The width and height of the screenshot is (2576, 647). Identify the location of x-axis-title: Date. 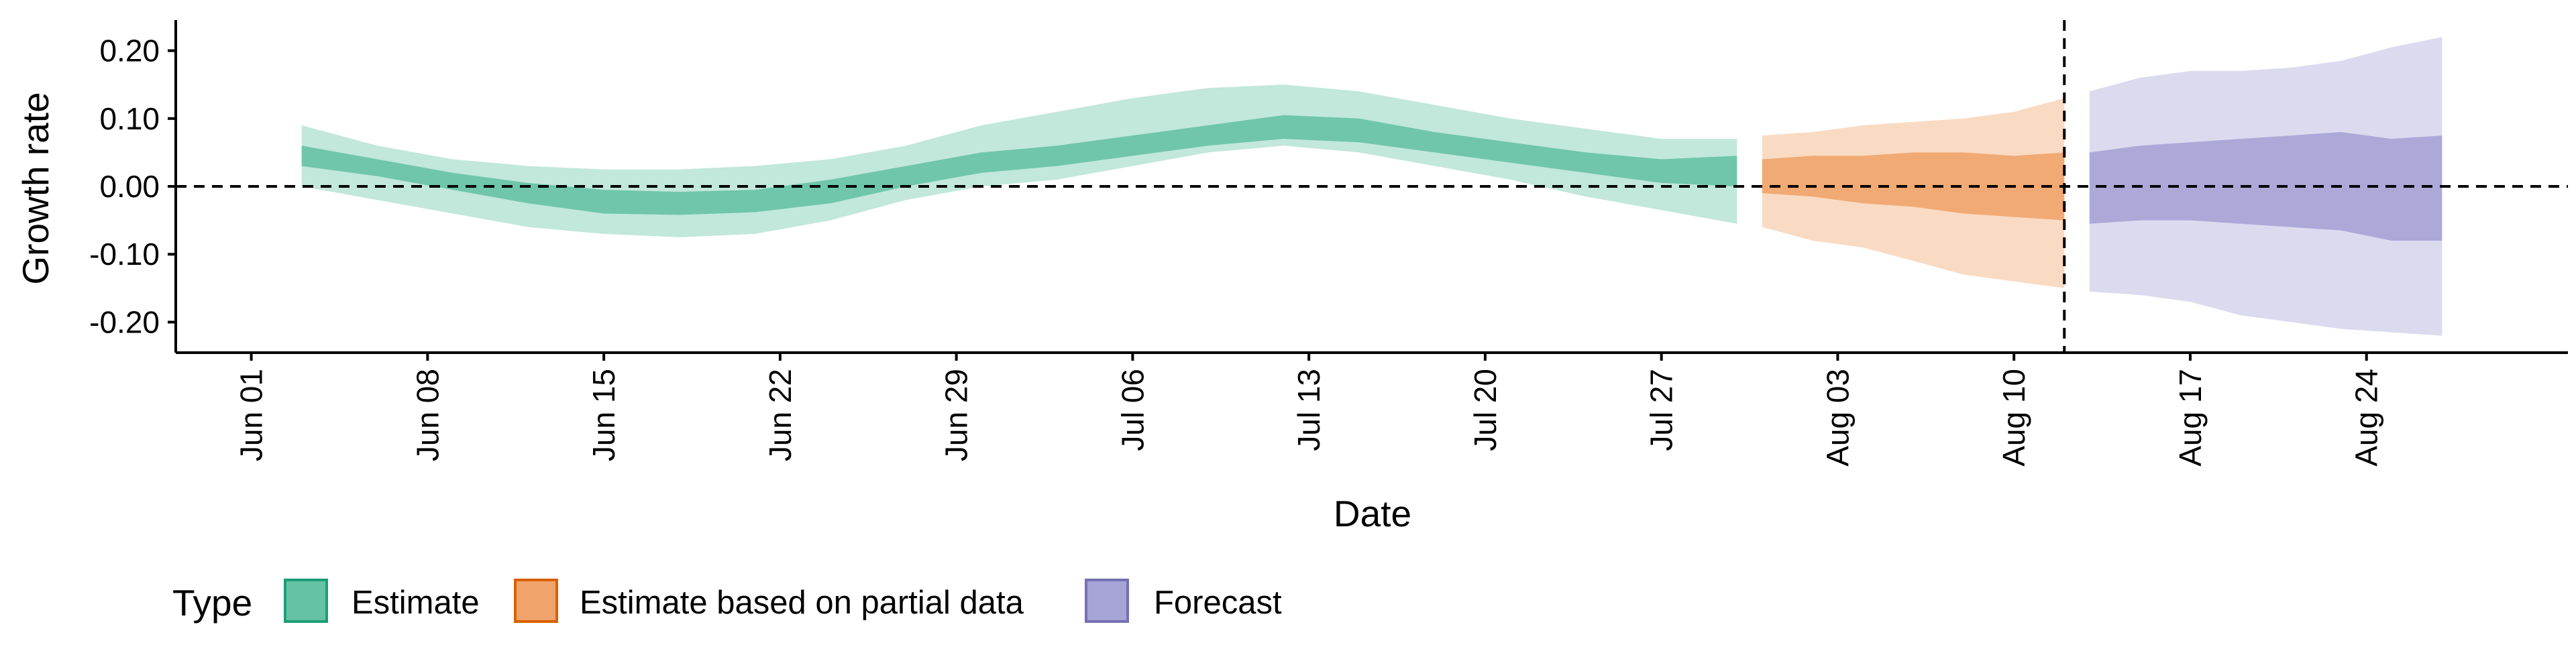
(1372, 513).